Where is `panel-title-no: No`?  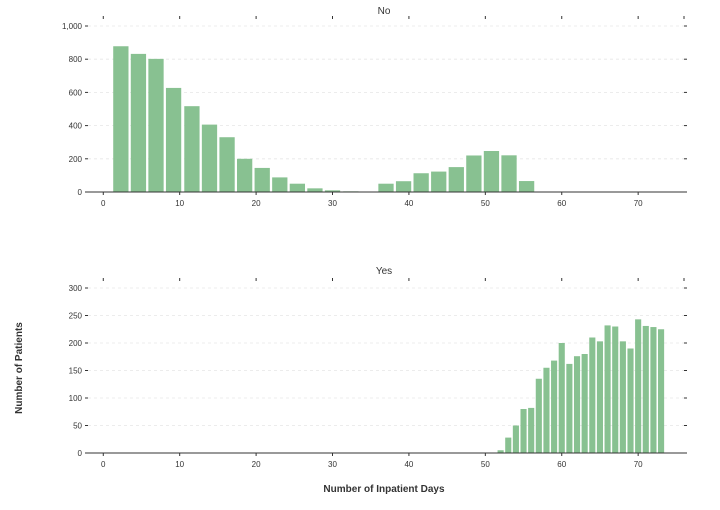 panel-title-no: No is located at coordinates (384, 11).